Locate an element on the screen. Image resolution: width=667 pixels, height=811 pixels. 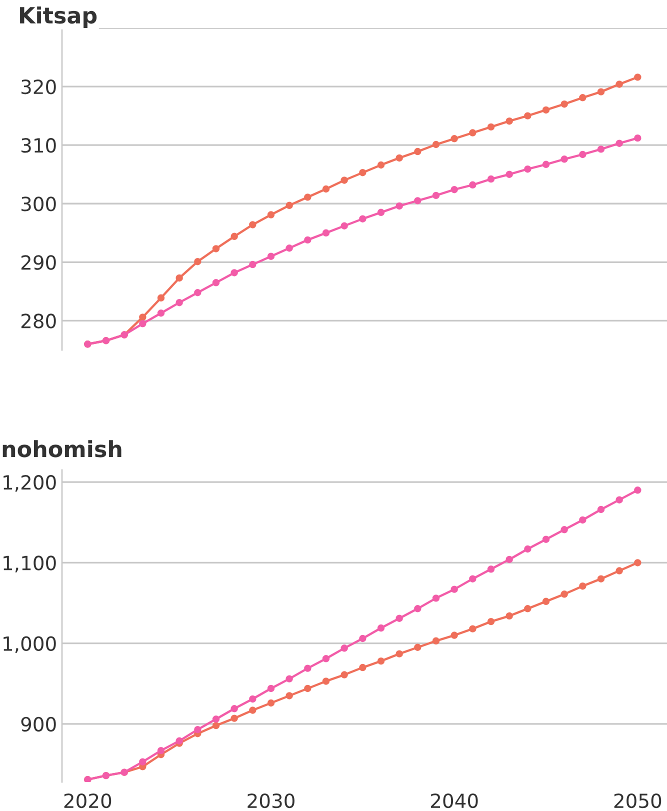
x-tick-label: 2040 is located at coordinates (454, 800).